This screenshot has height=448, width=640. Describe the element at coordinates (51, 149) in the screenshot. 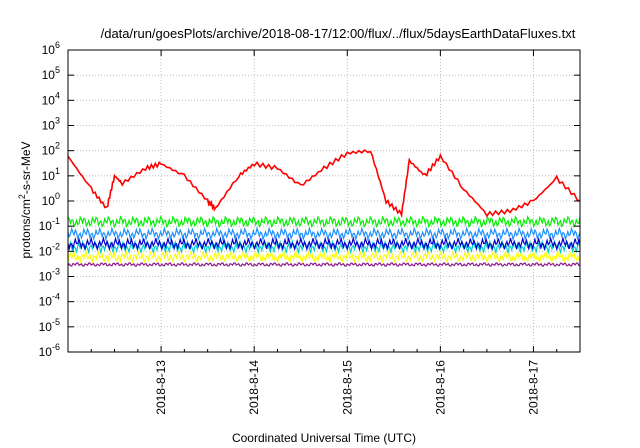

I see `y-tick-label: 10²` at that location.